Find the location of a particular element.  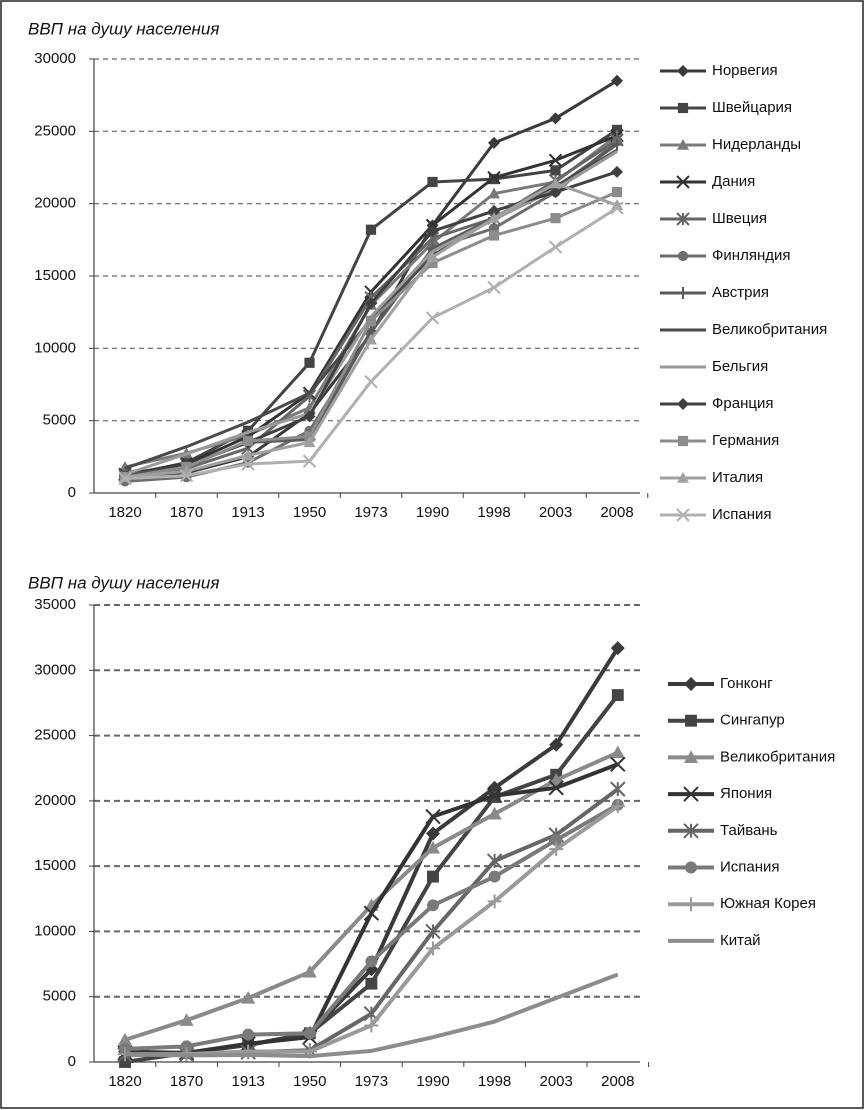

legend-label: Сингапур is located at coordinates (752, 720).